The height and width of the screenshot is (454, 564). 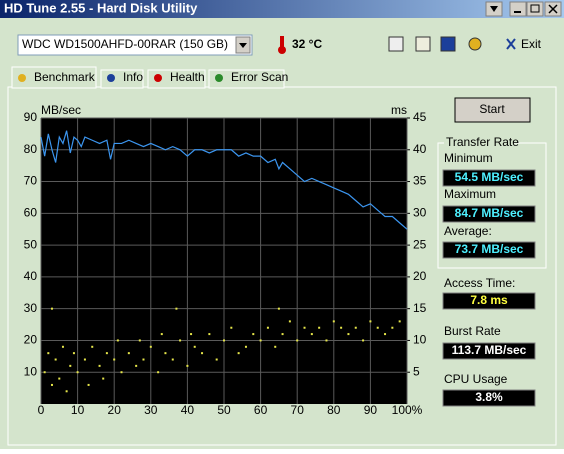 I want to click on tab-label: Error Scan, so click(x=259, y=77).